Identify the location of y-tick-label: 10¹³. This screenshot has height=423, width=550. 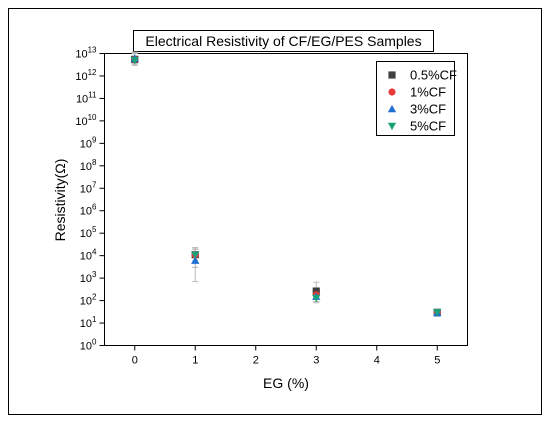
(86, 53).